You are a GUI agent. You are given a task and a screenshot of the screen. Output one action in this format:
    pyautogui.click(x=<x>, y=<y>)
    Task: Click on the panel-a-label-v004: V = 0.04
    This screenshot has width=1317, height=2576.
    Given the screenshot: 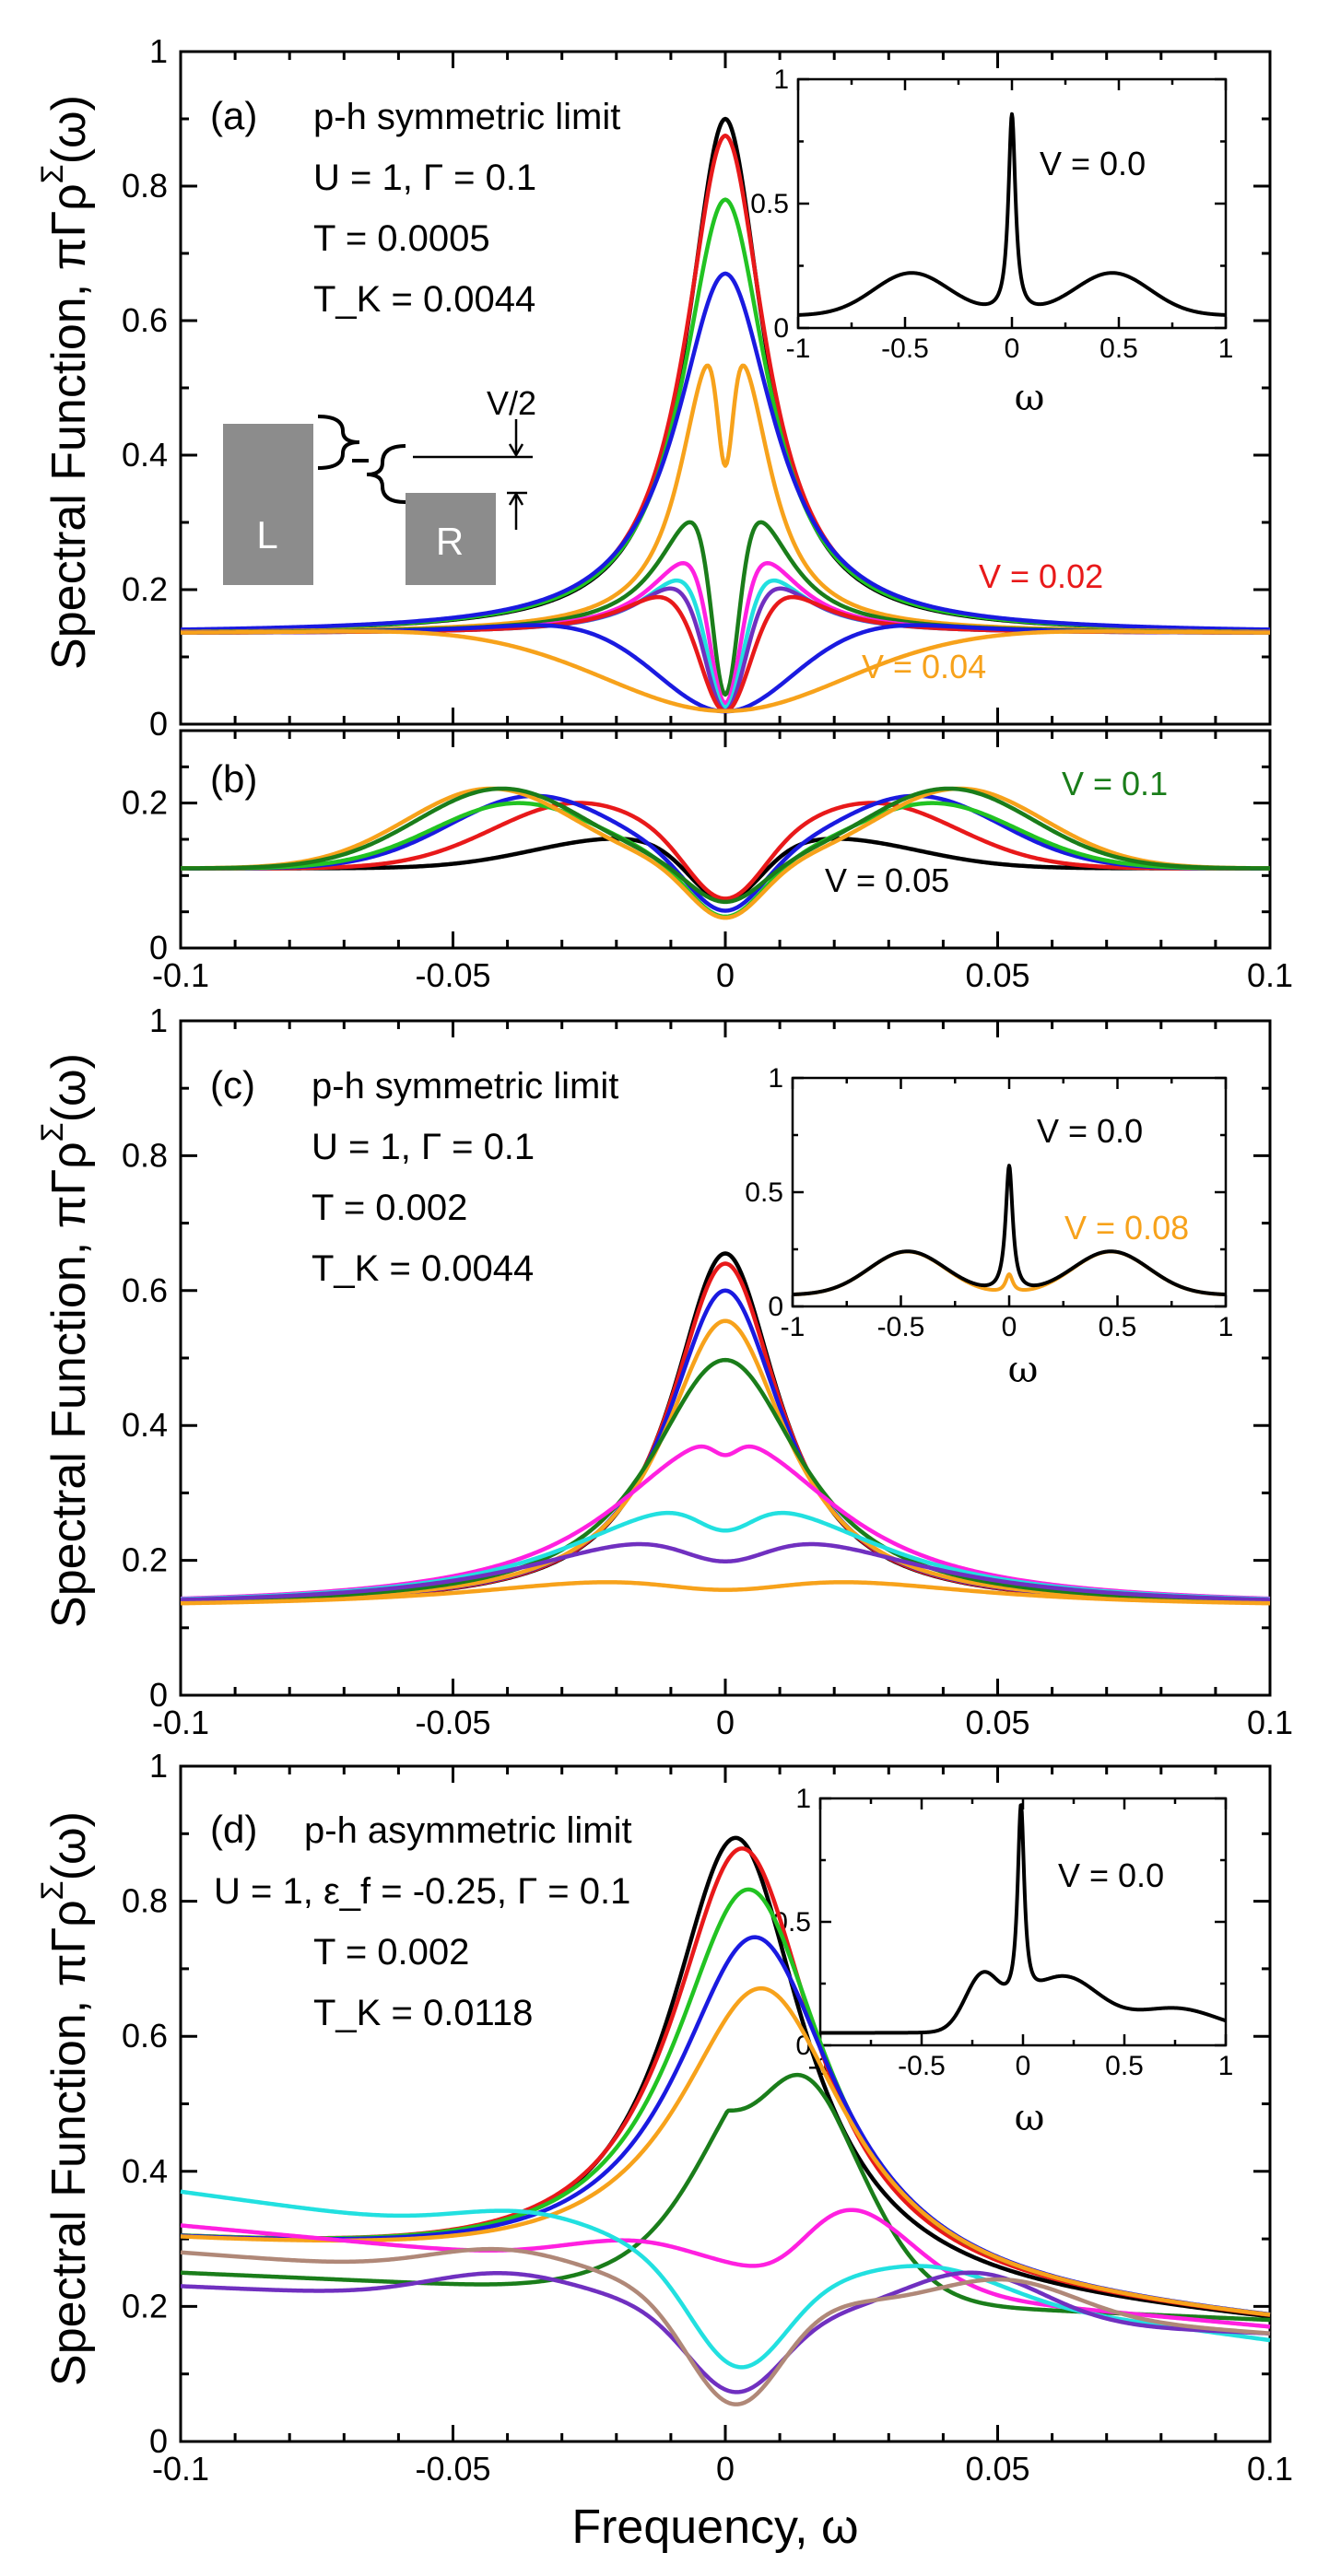 What is the action you would take?
    pyautogui.click(x=924, y=667)
    